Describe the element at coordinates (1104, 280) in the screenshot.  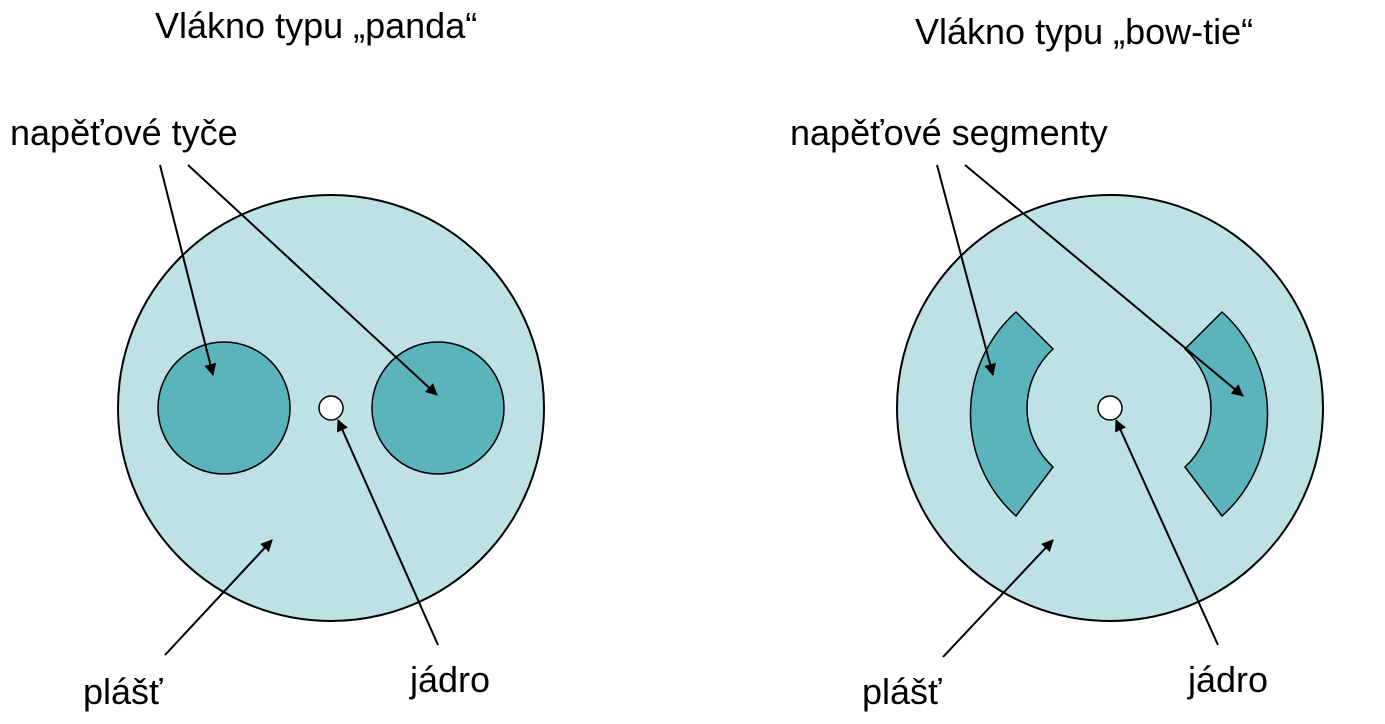
I see `bowtie-stress-arrow-right` at that location.